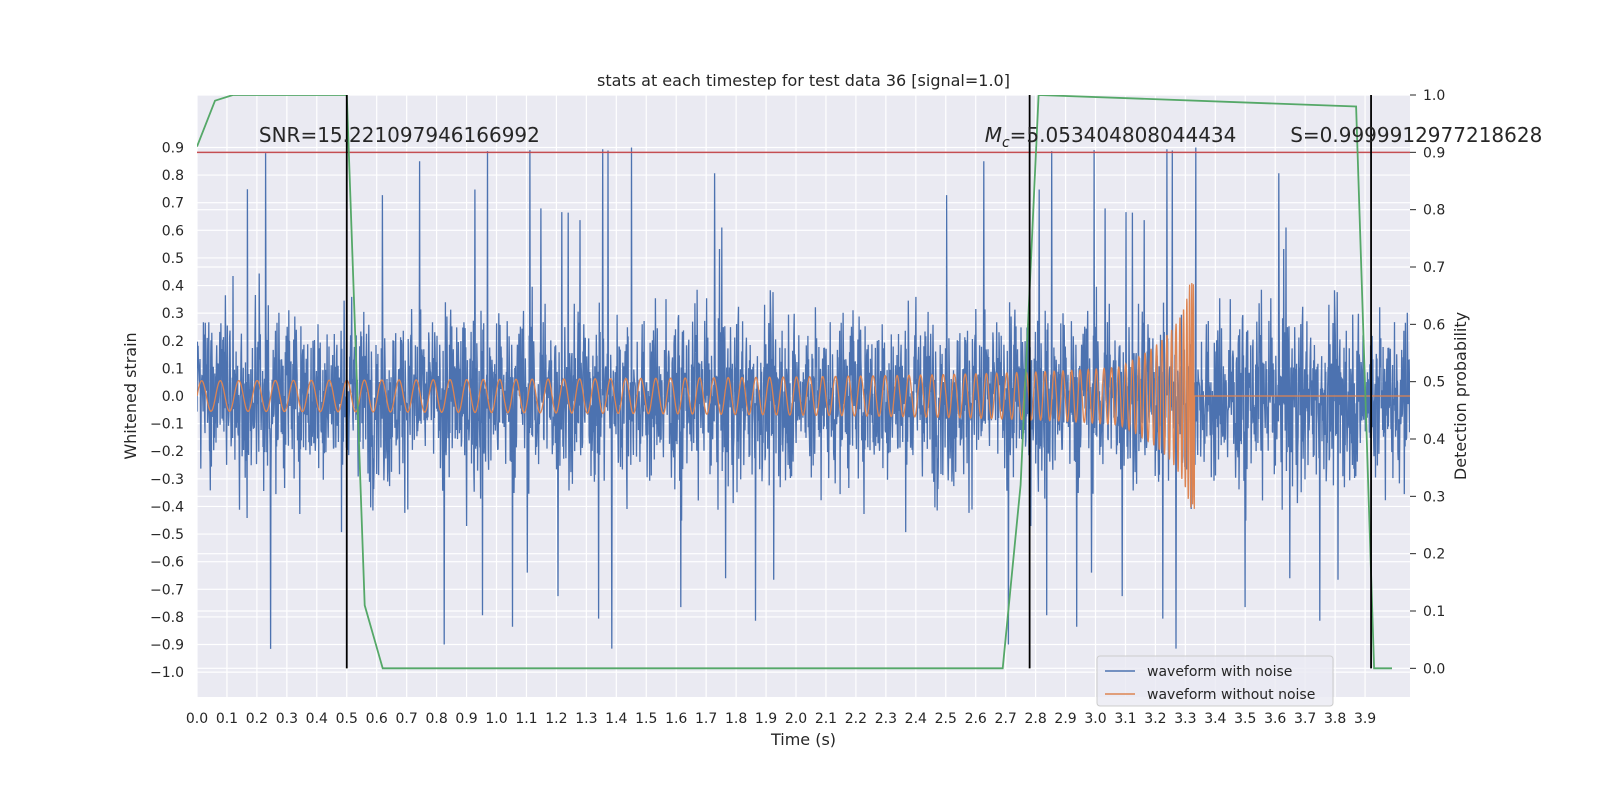 Image resolution: width=1600 pixels, height=800 pixels. What do you see at coordinates (436, 719) in the screenshot?
I see `x-tick-label: 0.8` at bounding box center [436, 719].